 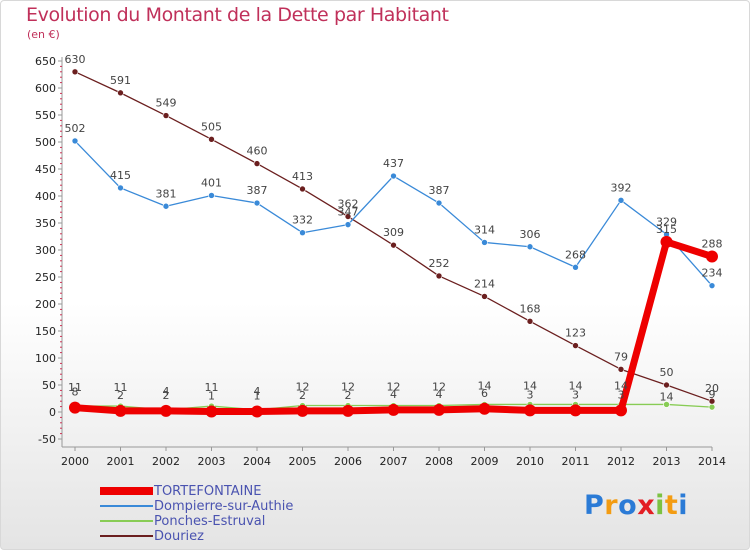 I want to click on y-tick-label: 500, so click(x=45, y=142).